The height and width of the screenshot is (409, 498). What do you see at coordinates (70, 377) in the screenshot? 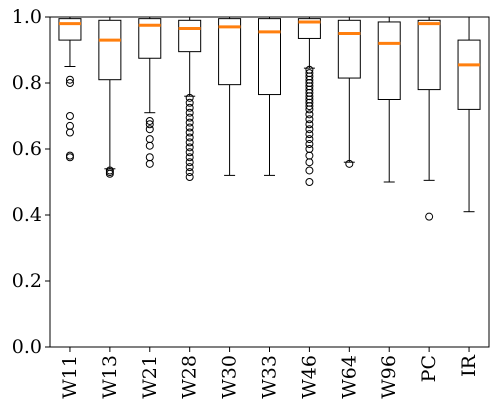
I see `x-tick-label: W11` at bounding box center [70, 377].